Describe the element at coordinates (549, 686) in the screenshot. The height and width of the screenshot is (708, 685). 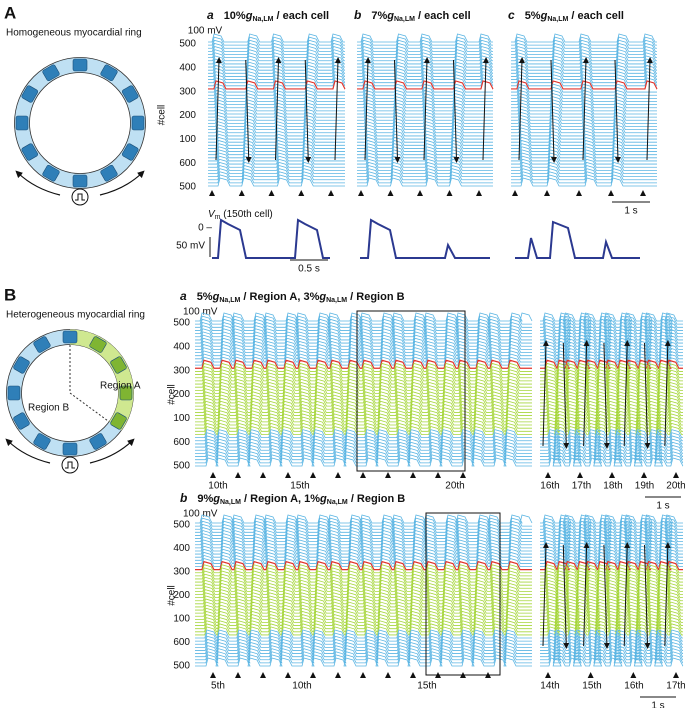
I see `beat-label: 14th` at that location.